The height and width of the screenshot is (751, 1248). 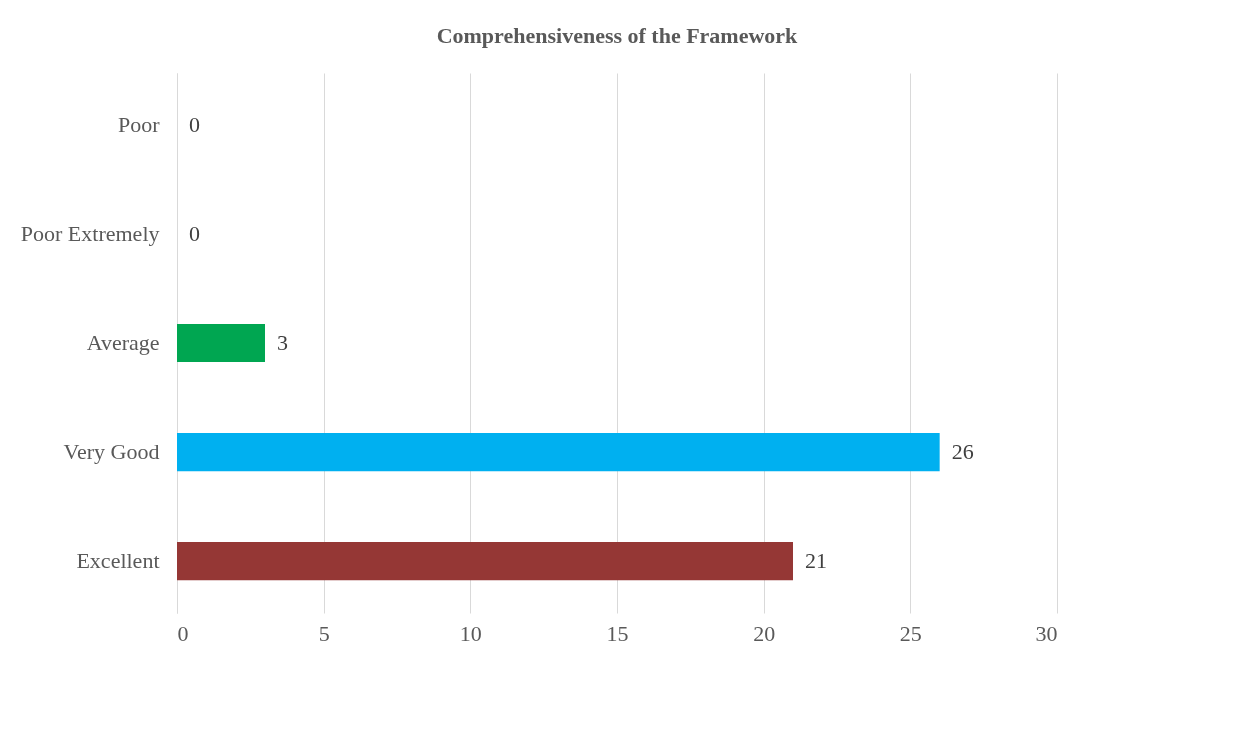 What do you see at coordinates (617, 633) in the screenshot?
I see `x-tick-label: 15` at bounding box center [617, 633].